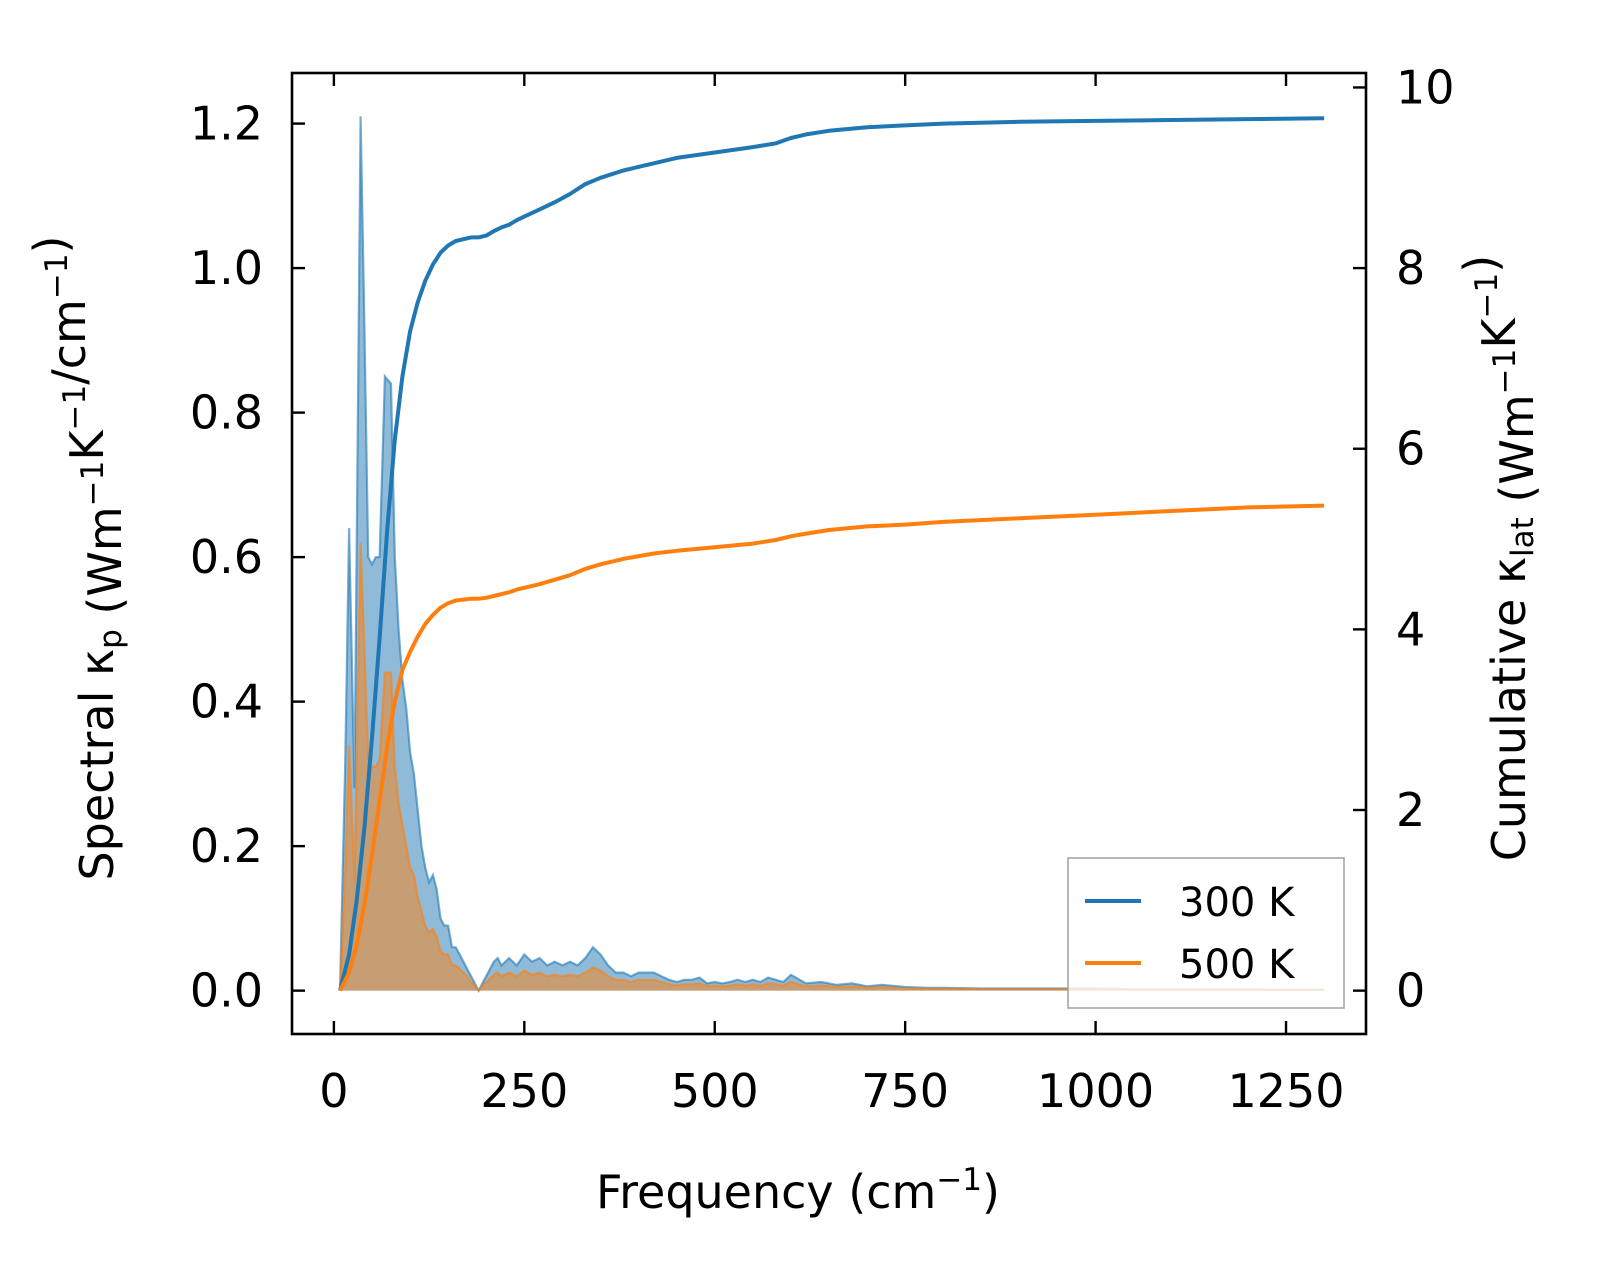  Describe the element at coordinates (1410, 810) in the screenshot. I see `right-y-tick-label: 2` at that location.